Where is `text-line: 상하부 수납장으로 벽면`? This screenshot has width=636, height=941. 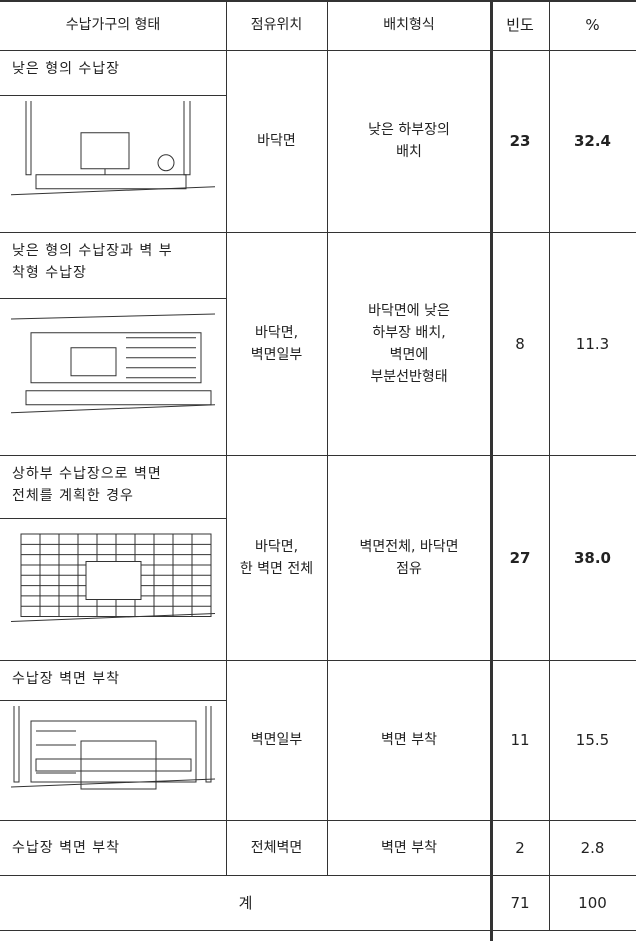
text-line: 상하부 수납장으로 벽면 is located at coordinates (87, 474).